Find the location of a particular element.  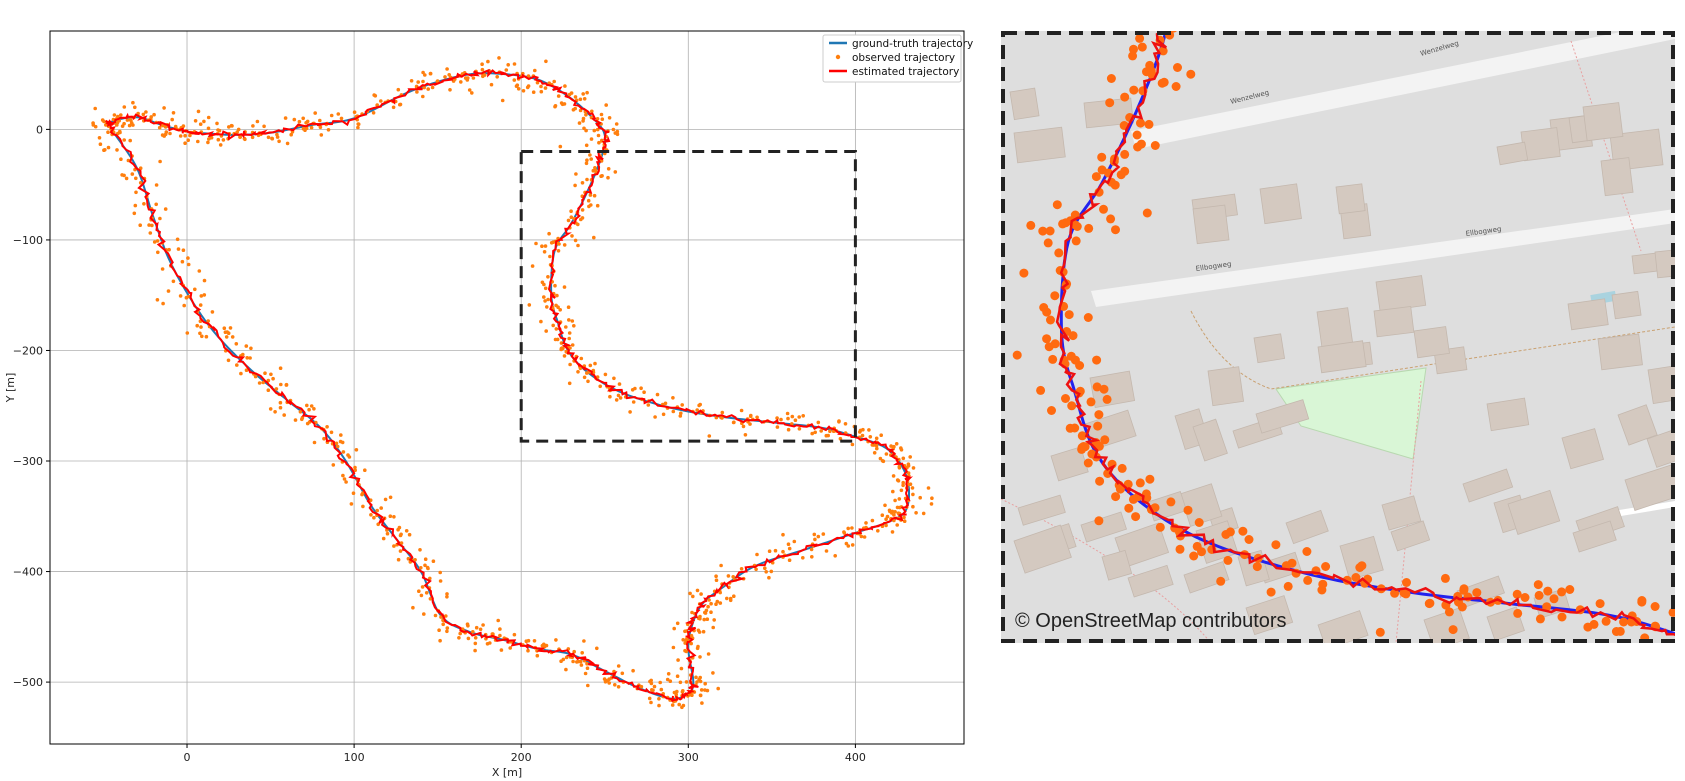

road is located at coordinates (1383, 258).